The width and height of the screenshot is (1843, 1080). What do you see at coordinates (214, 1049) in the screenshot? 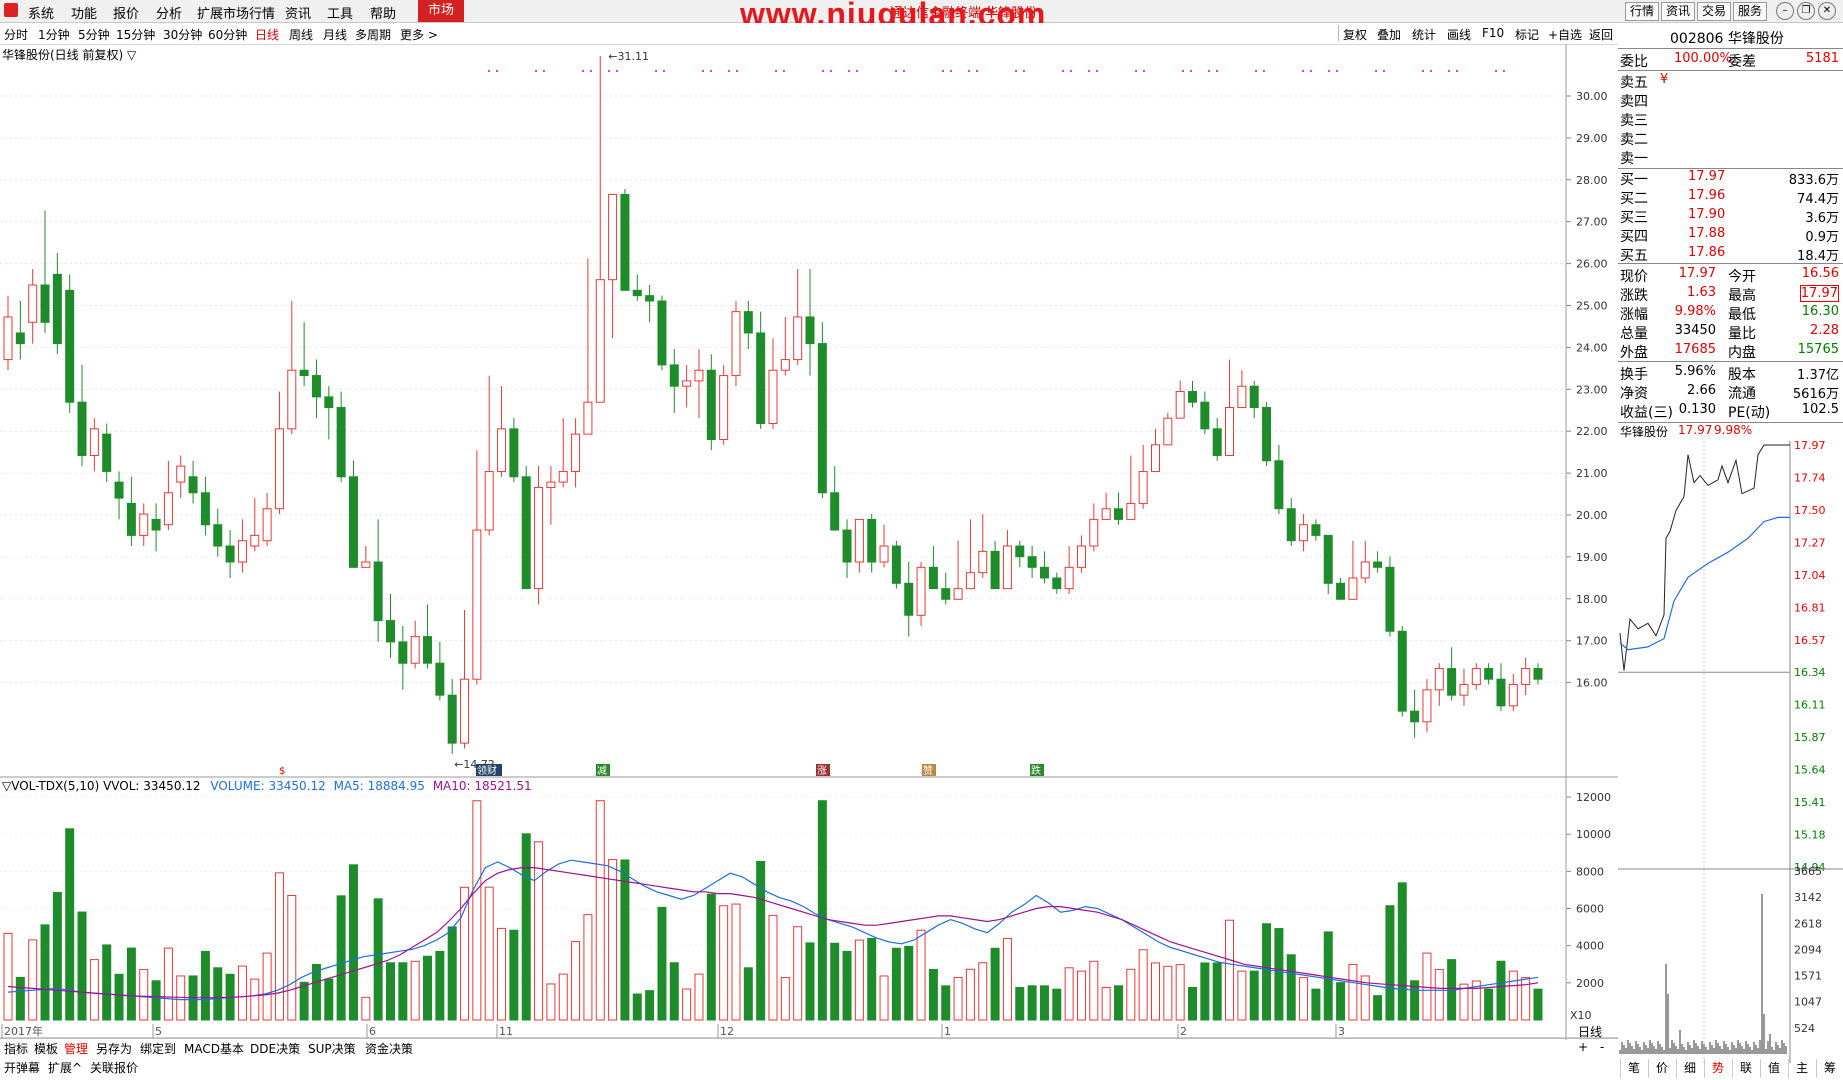
I see `tab-macd: MACD基本` at bounding box center [214, 1049].